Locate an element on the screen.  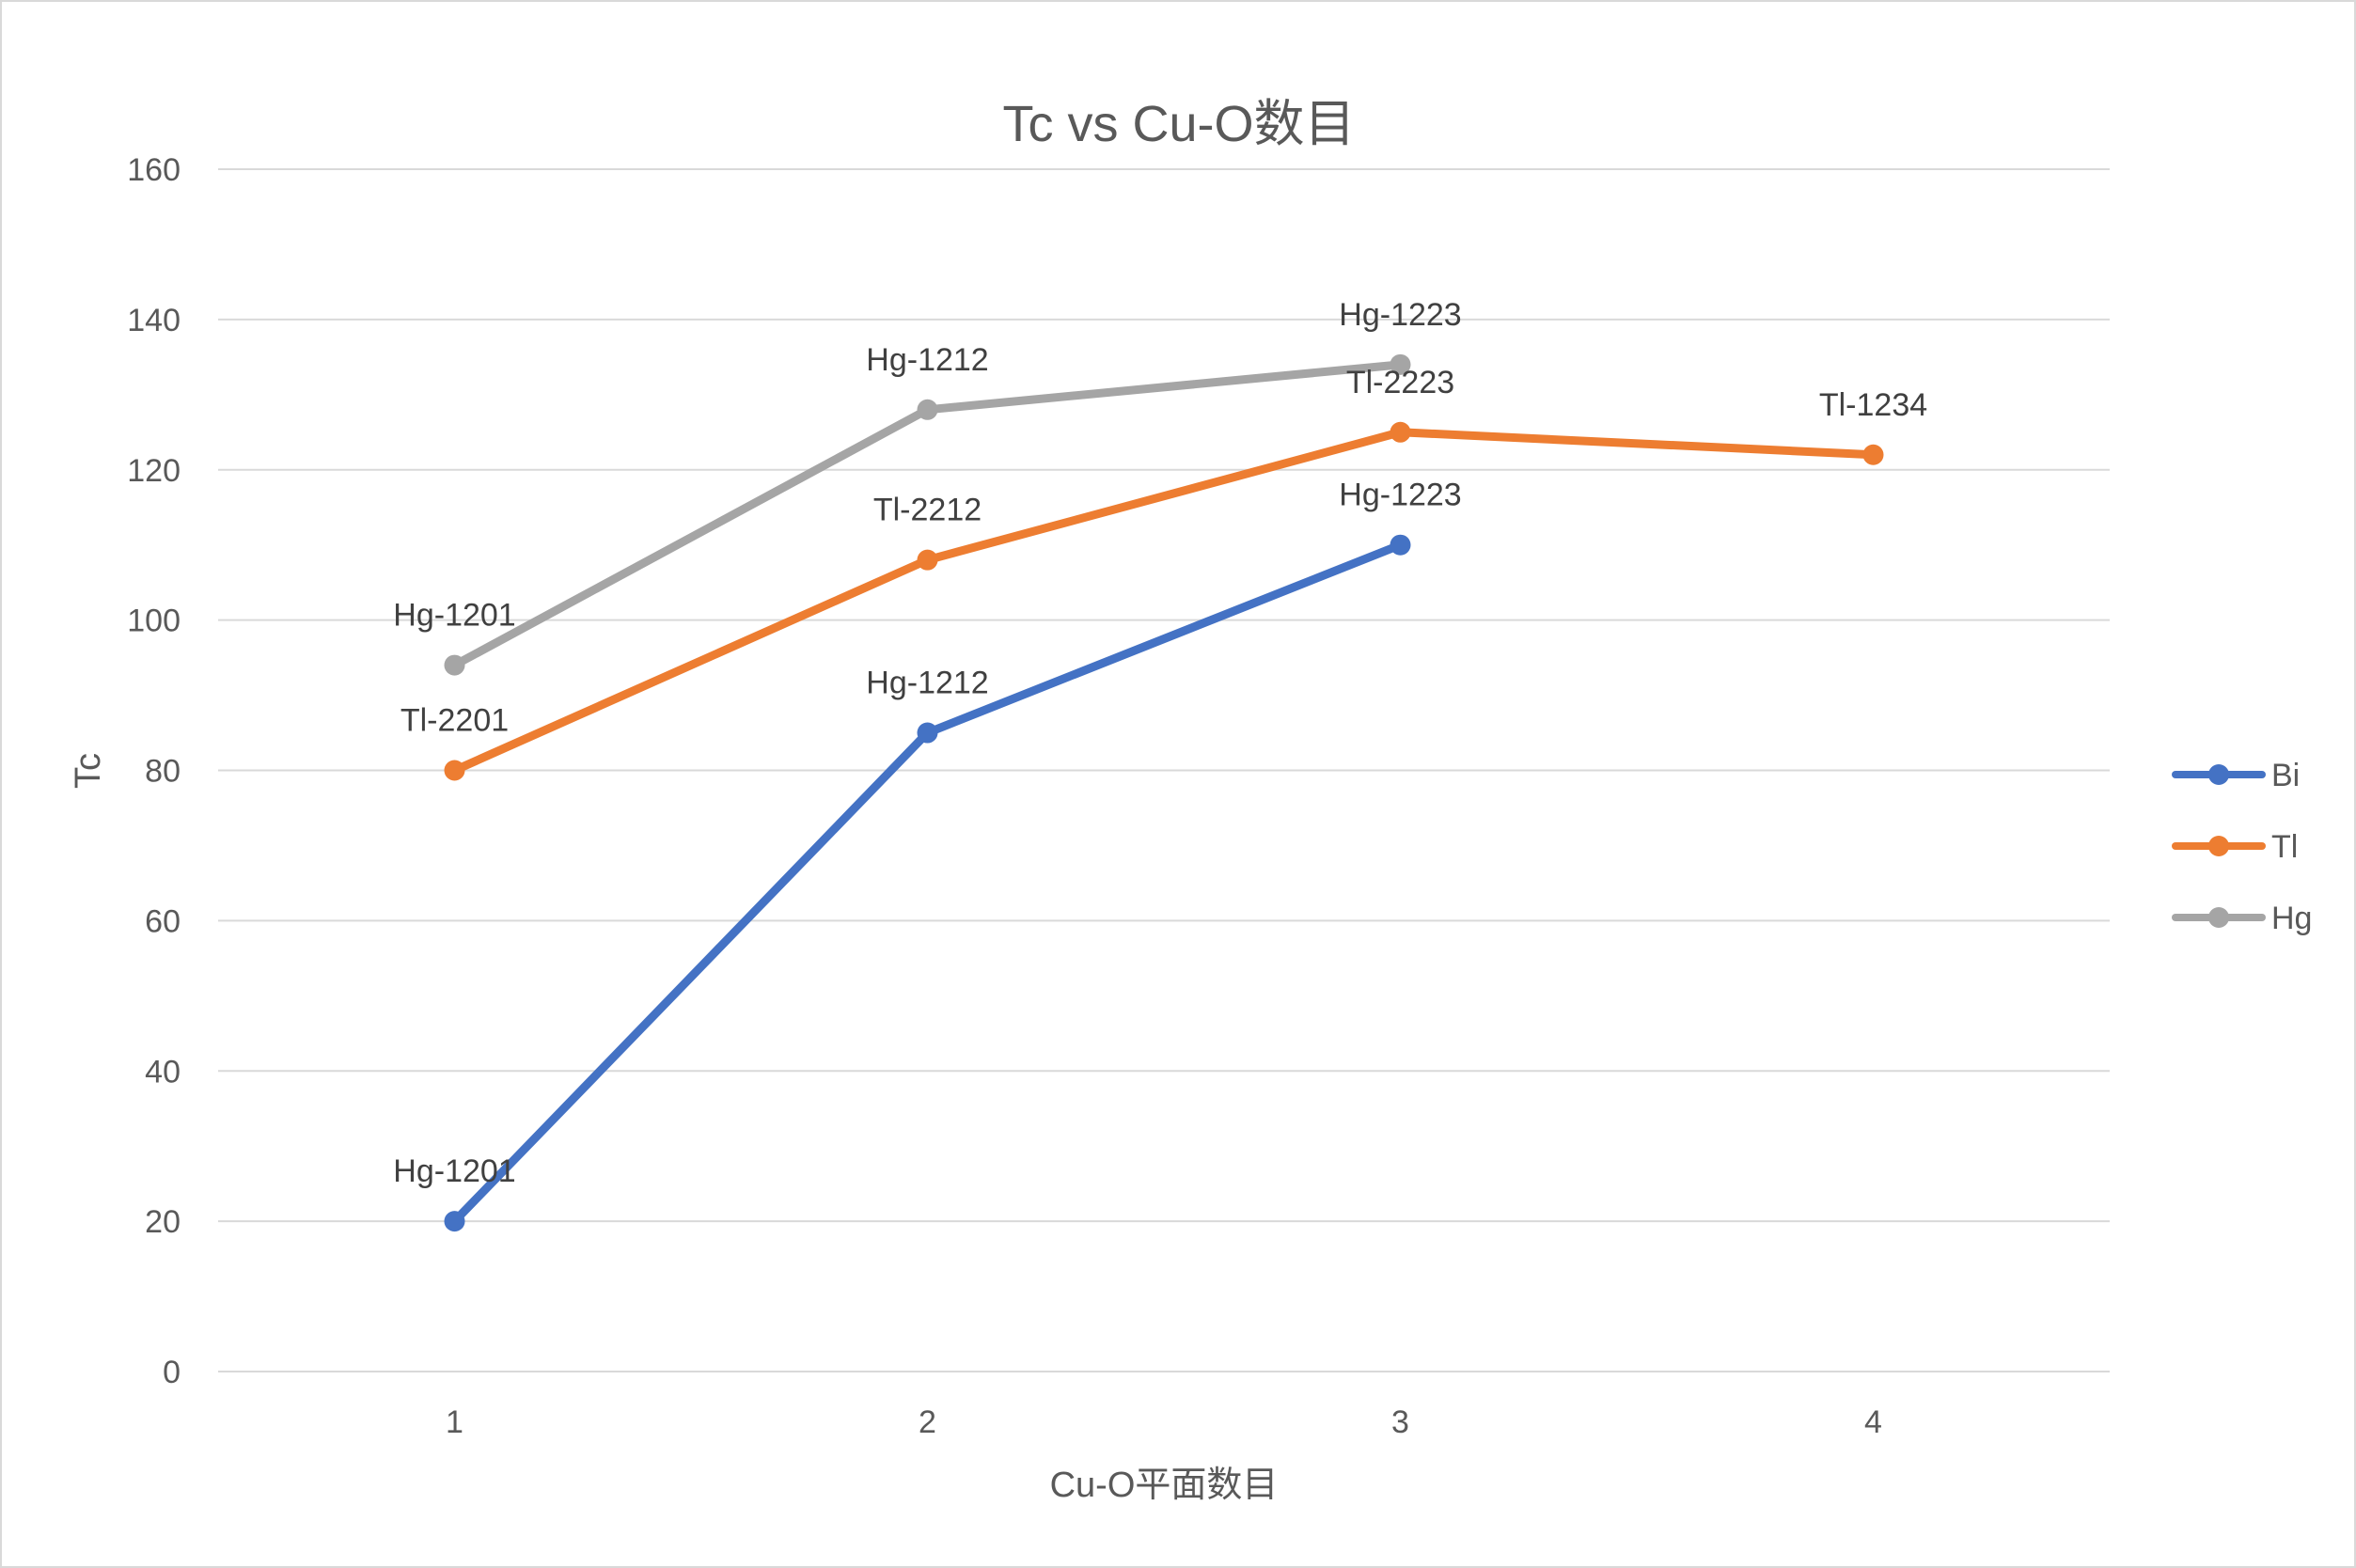
data-label: Tl-2223 is located at coordinates (1400, 382).